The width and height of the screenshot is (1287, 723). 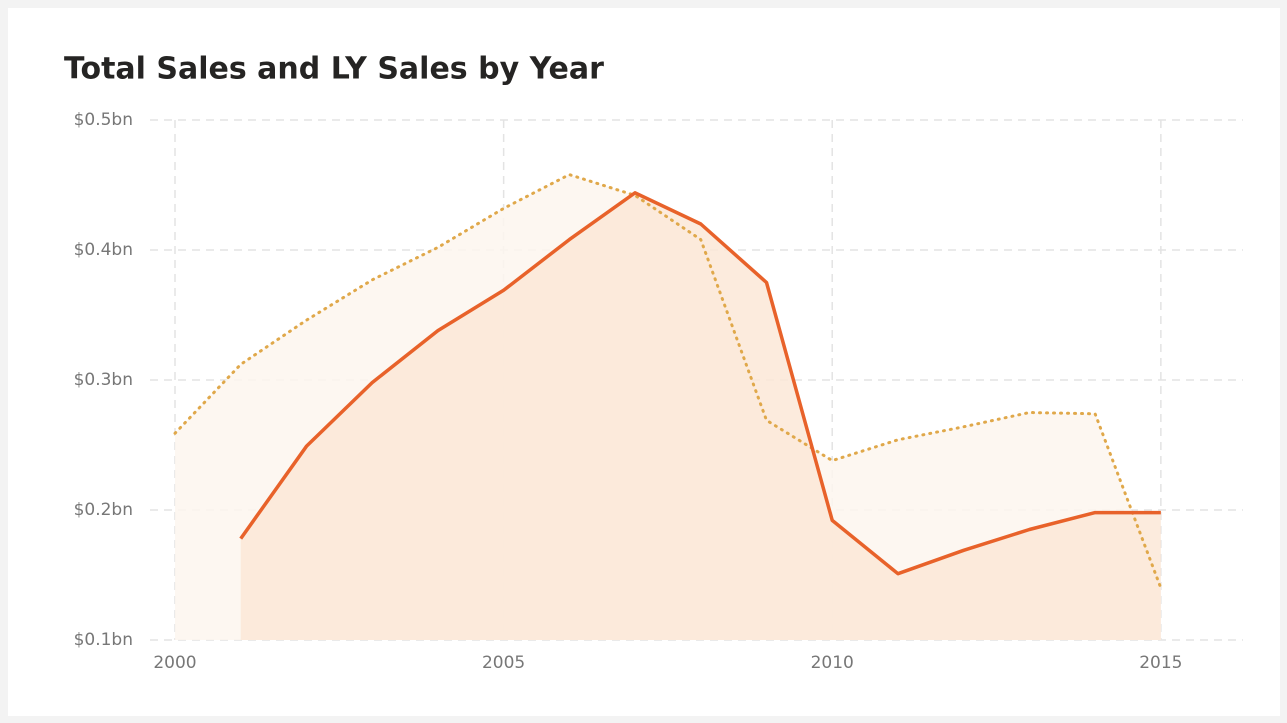 I want to click on x-tick-label: 2000, so click(x=174, y=663).